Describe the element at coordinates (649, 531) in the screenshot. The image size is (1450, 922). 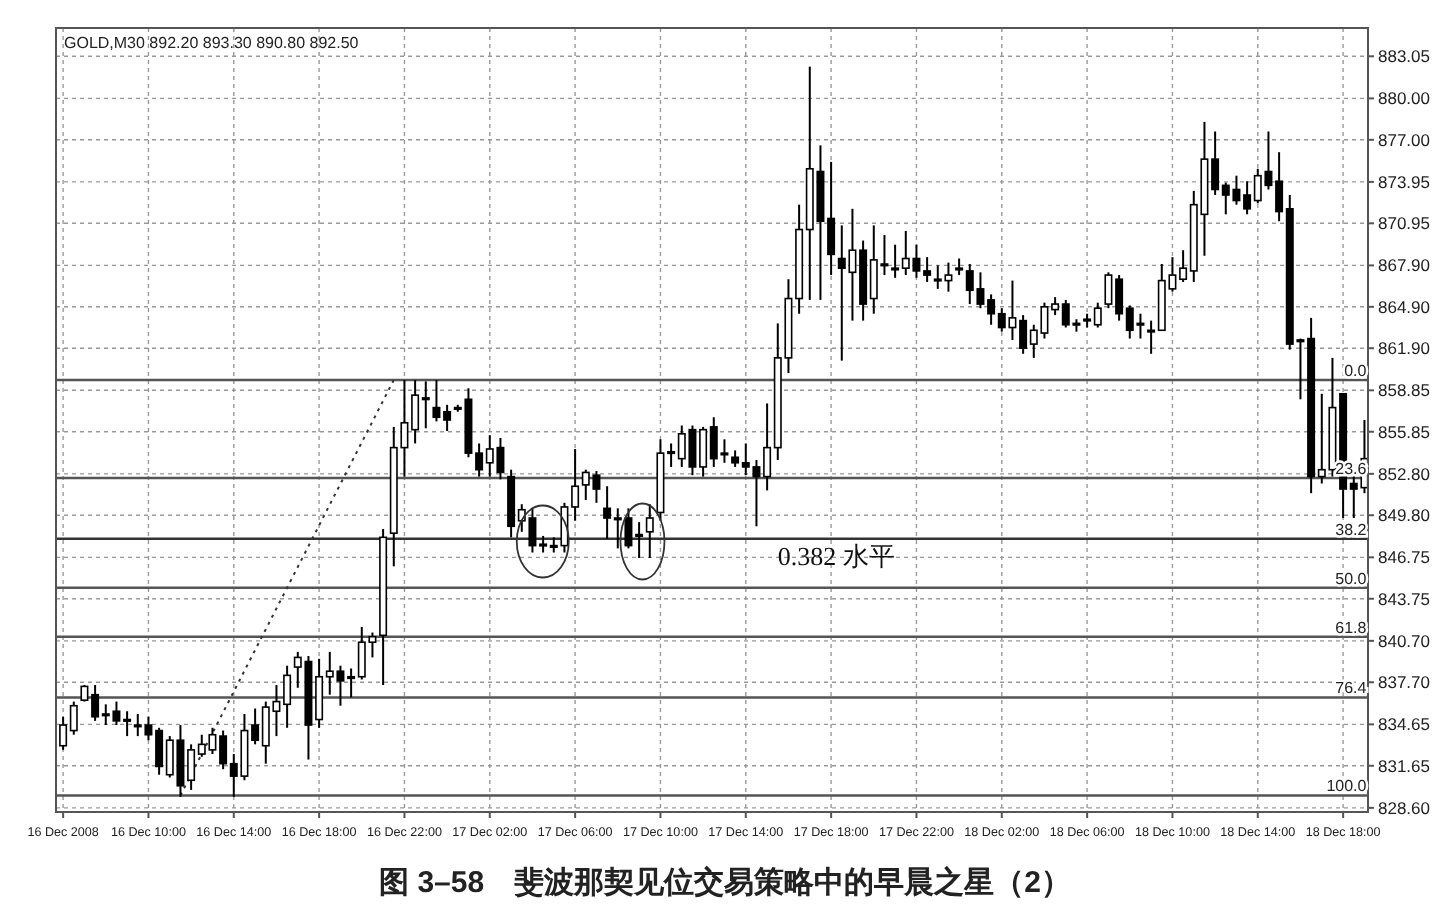
I see `candlestick` at that location.